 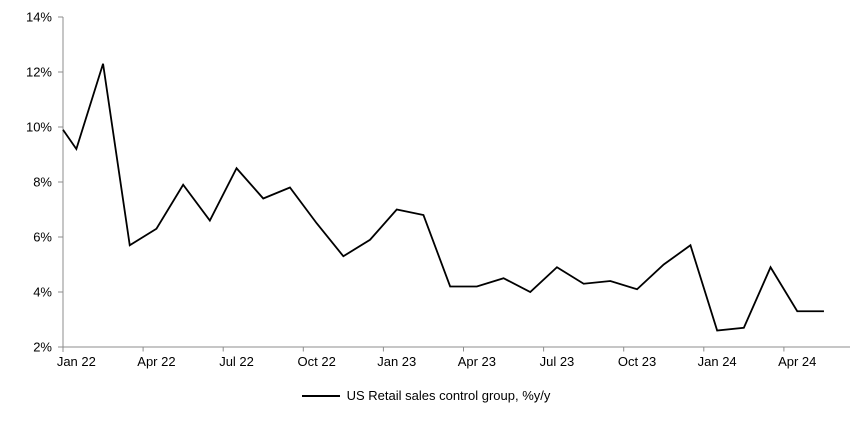 What do you see at coordinates (396, 361) in the screenshot?
I see `x-tick-label: Jan 23` at bounding box center [396, 361].